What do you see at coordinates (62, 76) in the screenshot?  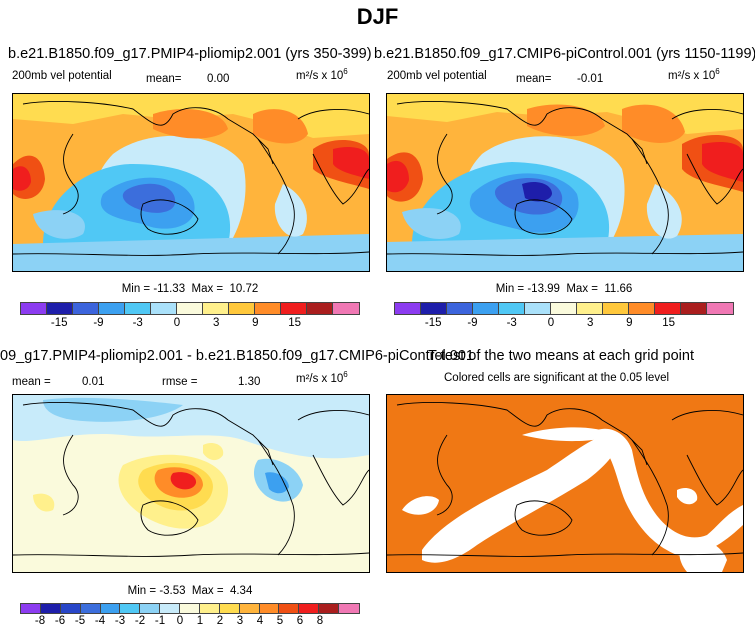 I see `panel1-variable-label: 200mb vel potential` at bounding box center [62, 76].